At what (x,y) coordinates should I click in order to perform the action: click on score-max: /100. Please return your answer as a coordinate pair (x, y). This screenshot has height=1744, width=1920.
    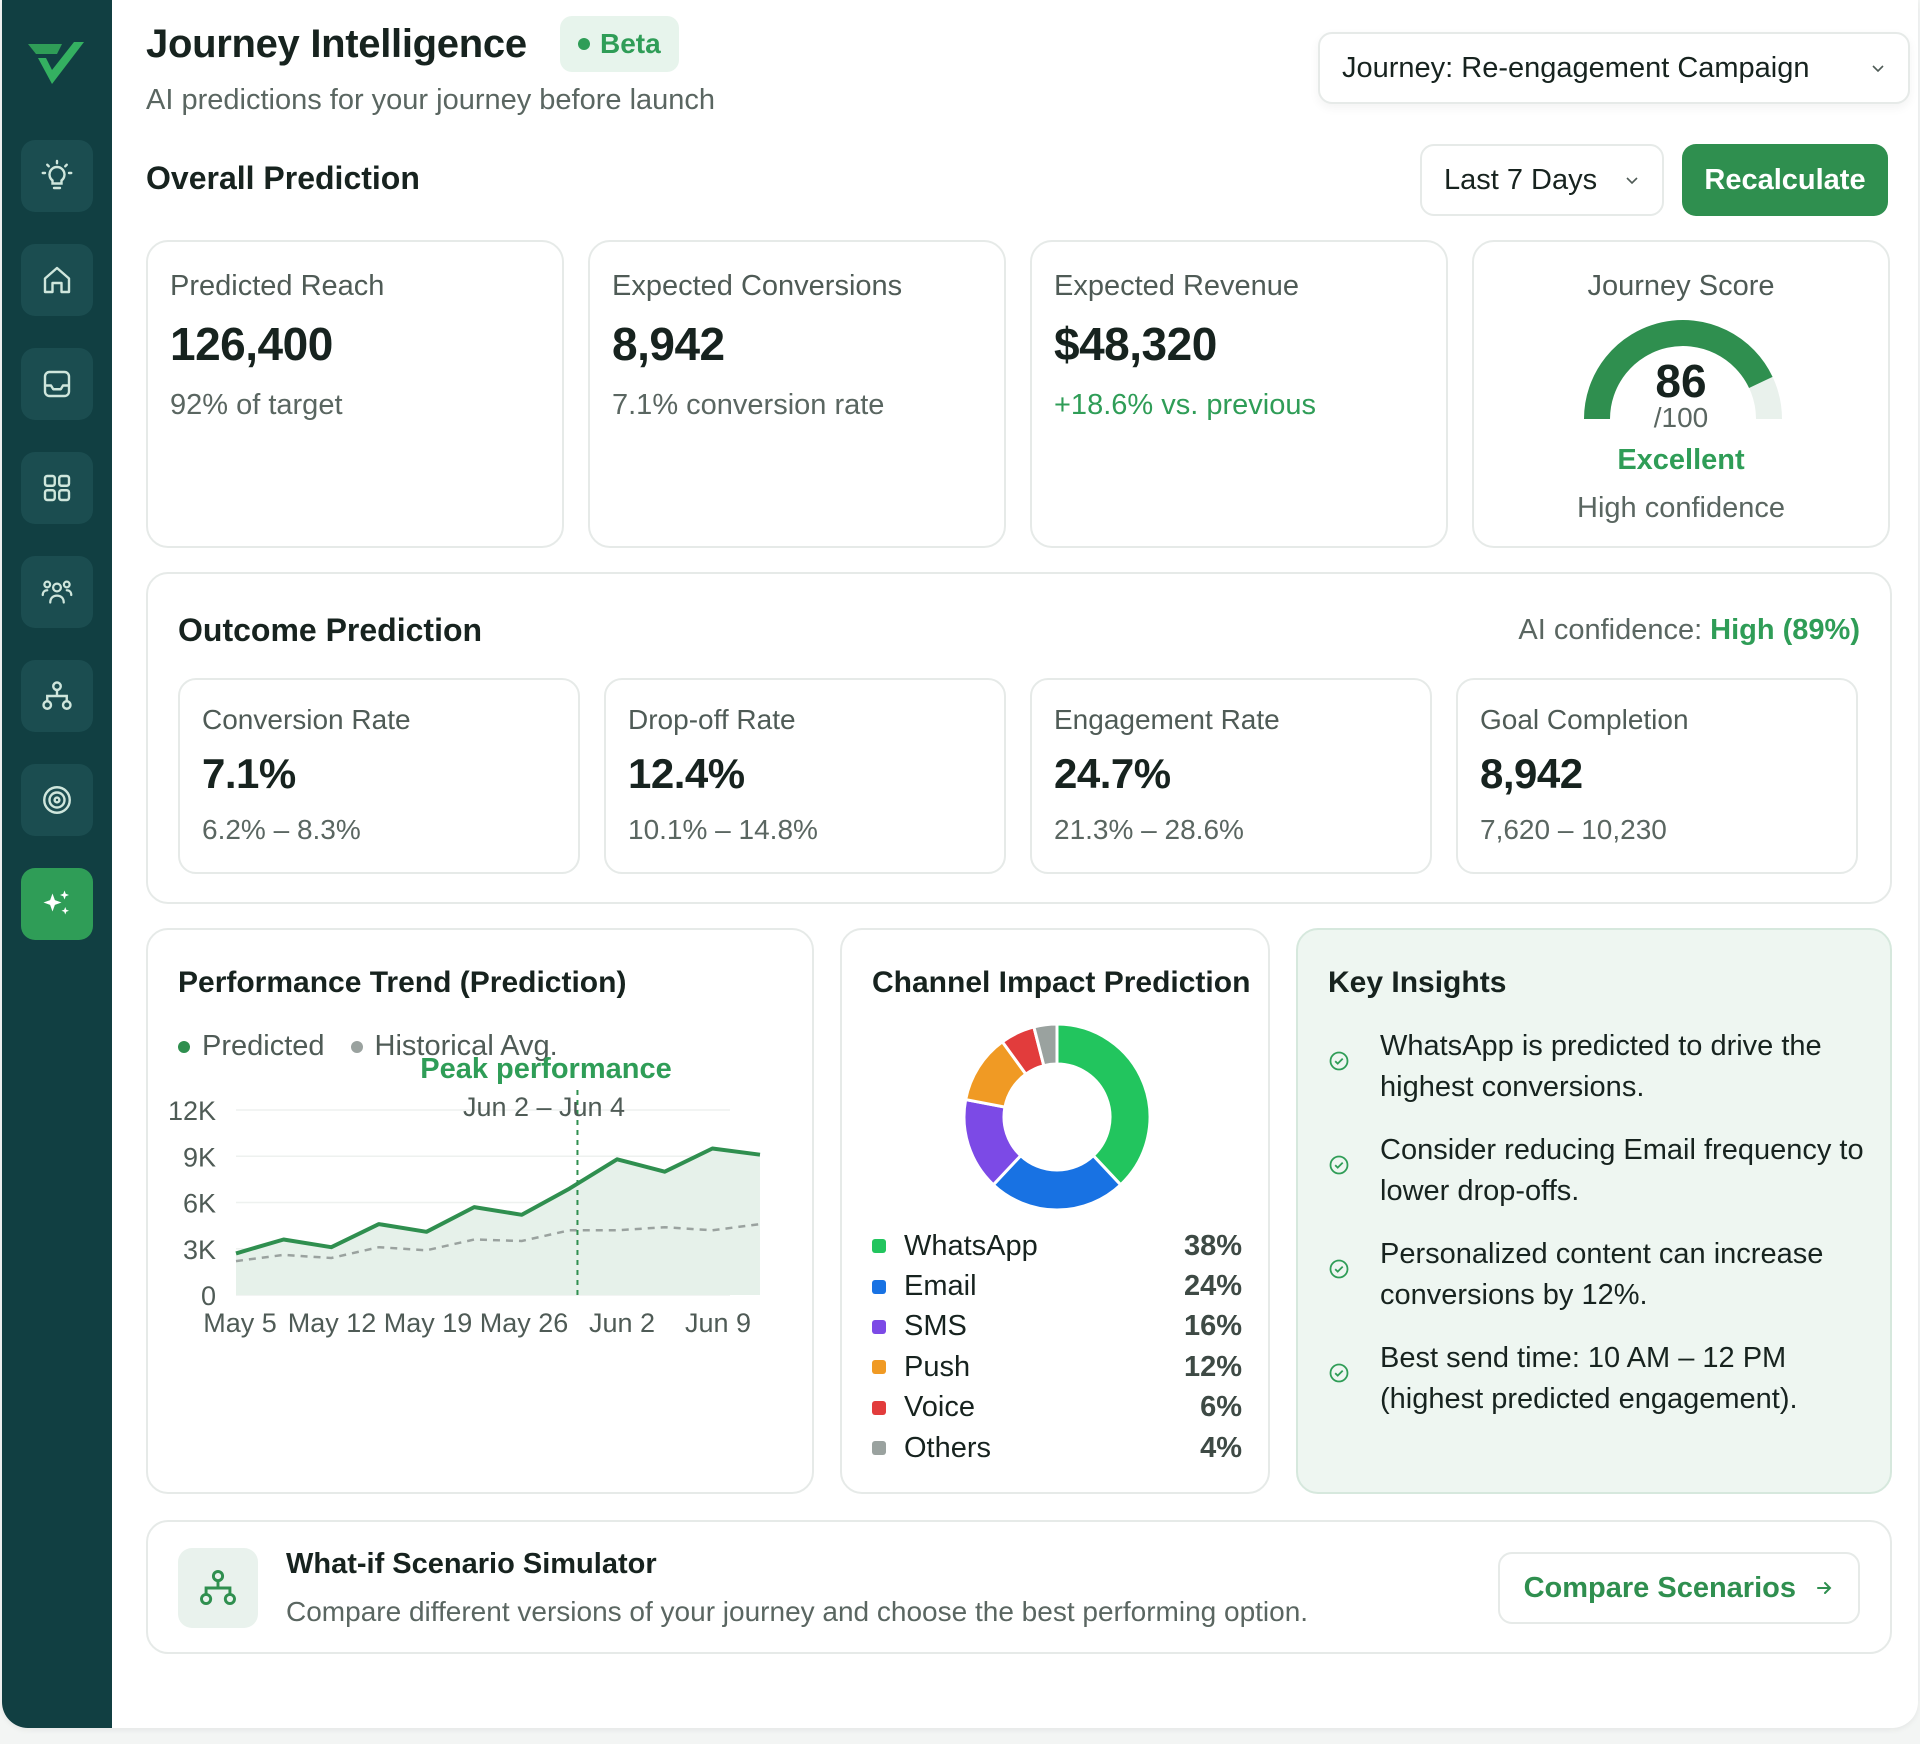
    Looking at the image, I should click on (1681, 417).